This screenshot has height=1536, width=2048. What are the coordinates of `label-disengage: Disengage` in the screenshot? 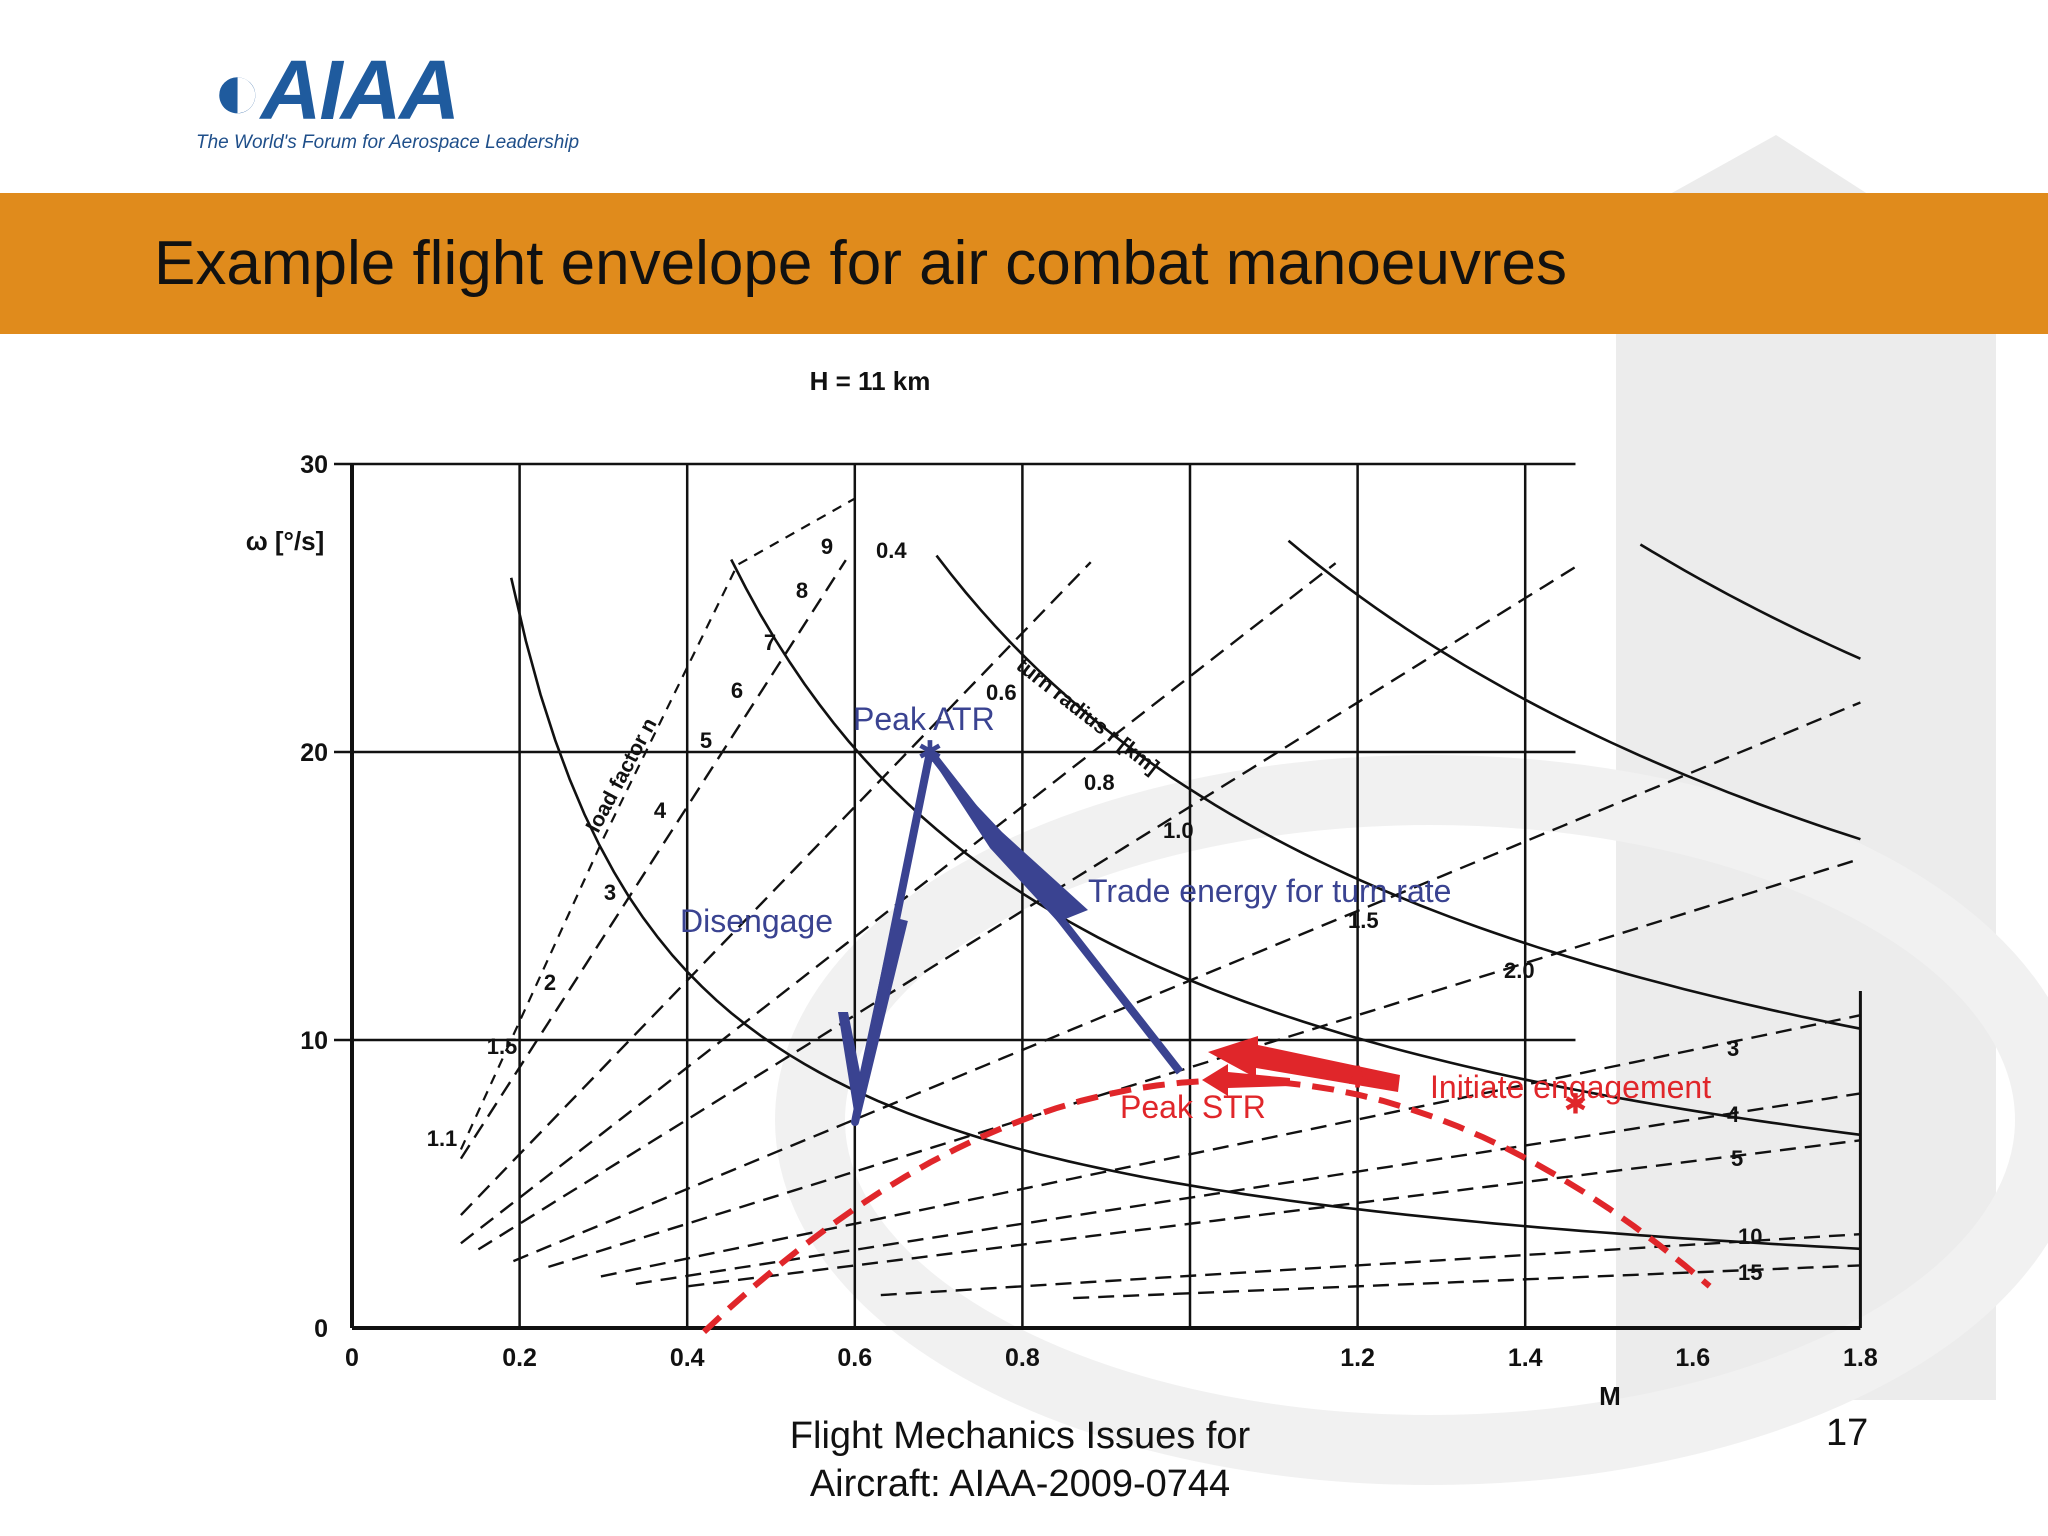 It's located at (756, 921).